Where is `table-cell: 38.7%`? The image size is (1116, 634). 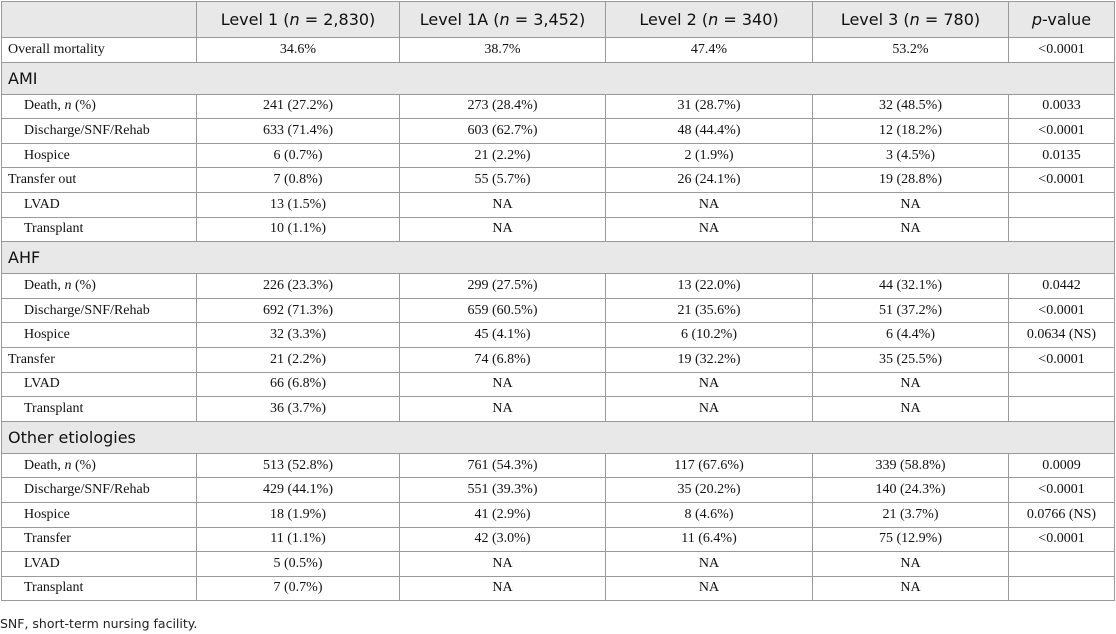
table-cell: 38.7% is located at coordinates (502, 50).